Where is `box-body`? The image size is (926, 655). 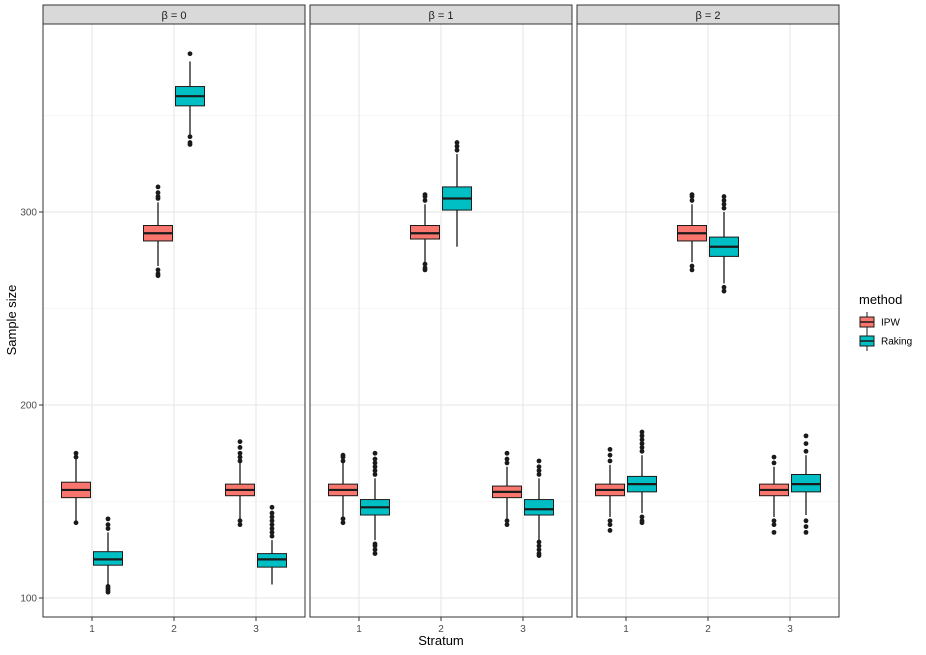
box-body is located at coordinates (539, 507).